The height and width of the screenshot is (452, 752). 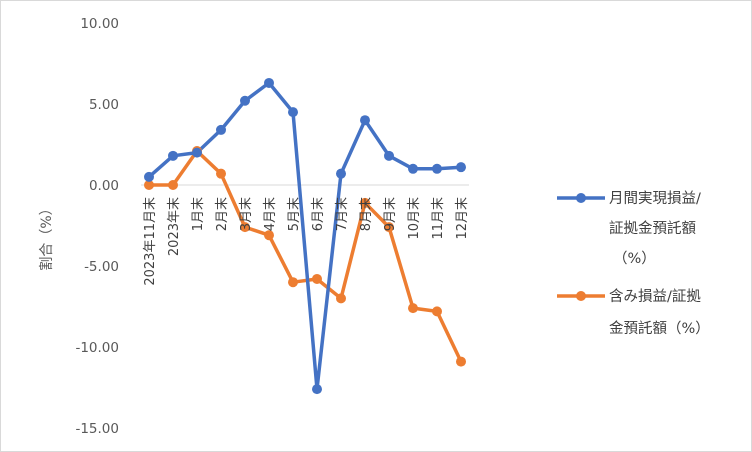 I want to click on legend: 月間実現損益/証拠金預託額 （%） 含み損益/証拠金預託額（%）, so click(x=633, y=263).